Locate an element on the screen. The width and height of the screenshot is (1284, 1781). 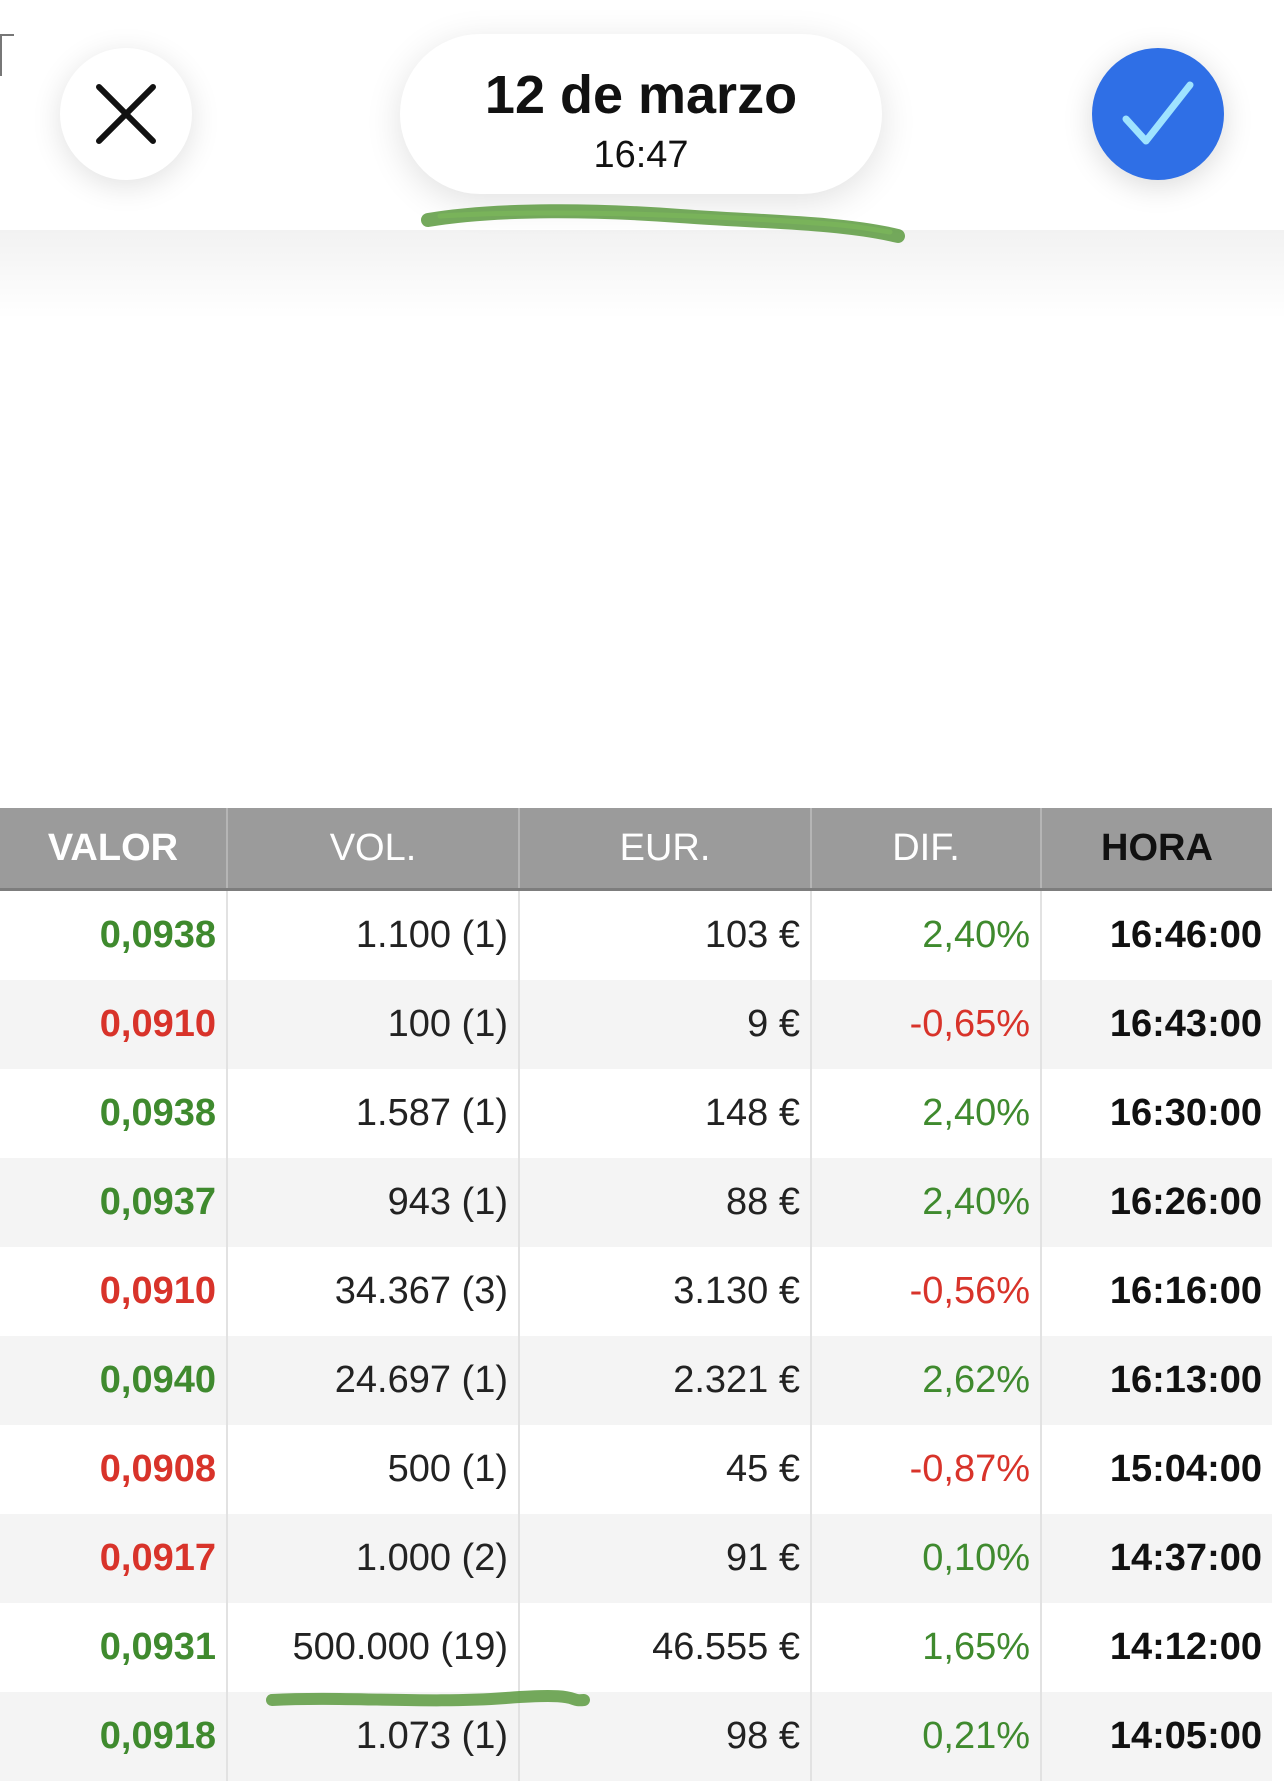
cell-hora: 15:04:00 is located at coordinates (1185, 1469).